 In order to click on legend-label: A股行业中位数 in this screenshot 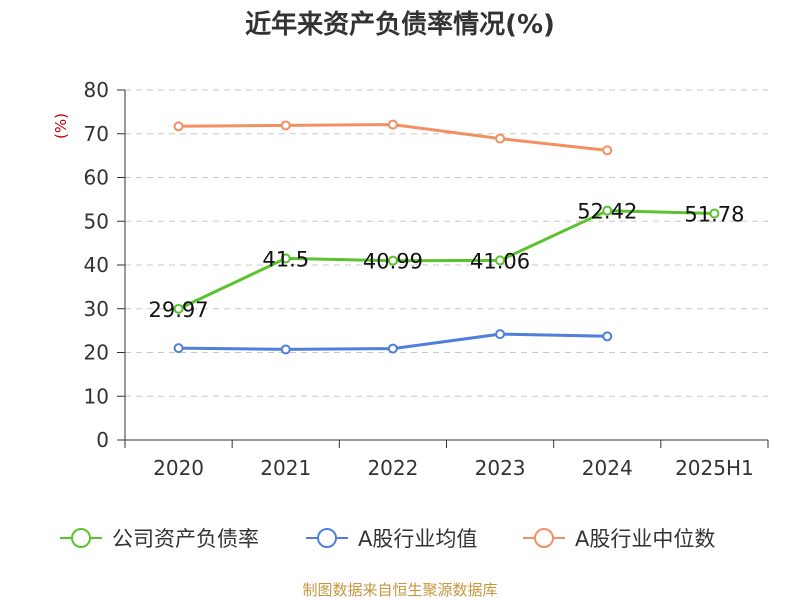, I will do `click(645, 539)`.